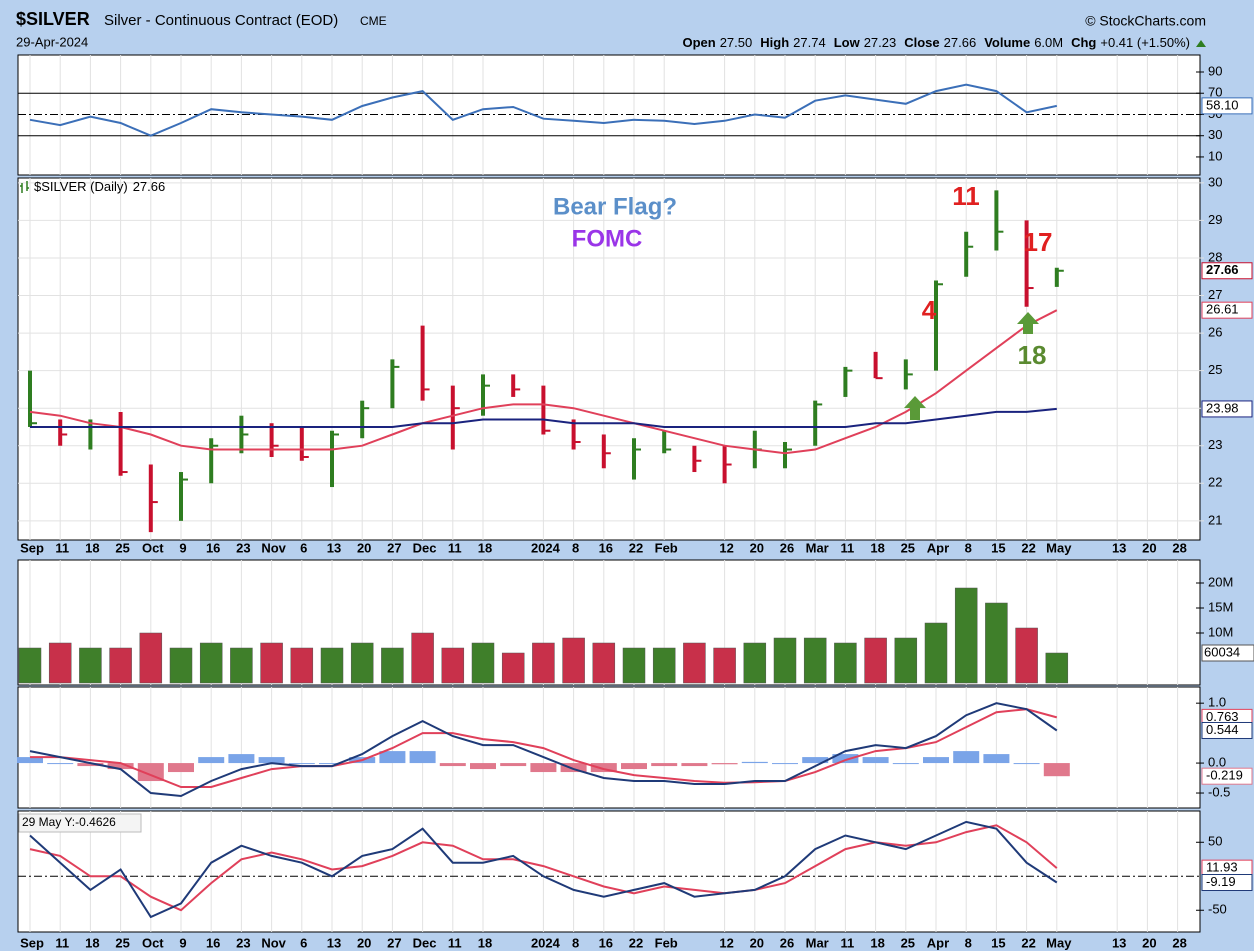  I want to click on x-tick-label: Mar, so click(817, 547).